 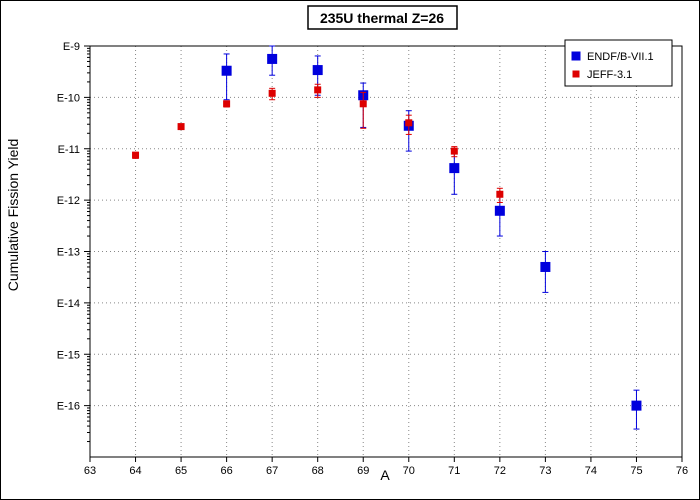 I want to click on legend-marker-endf, so click(x=576, y=56).